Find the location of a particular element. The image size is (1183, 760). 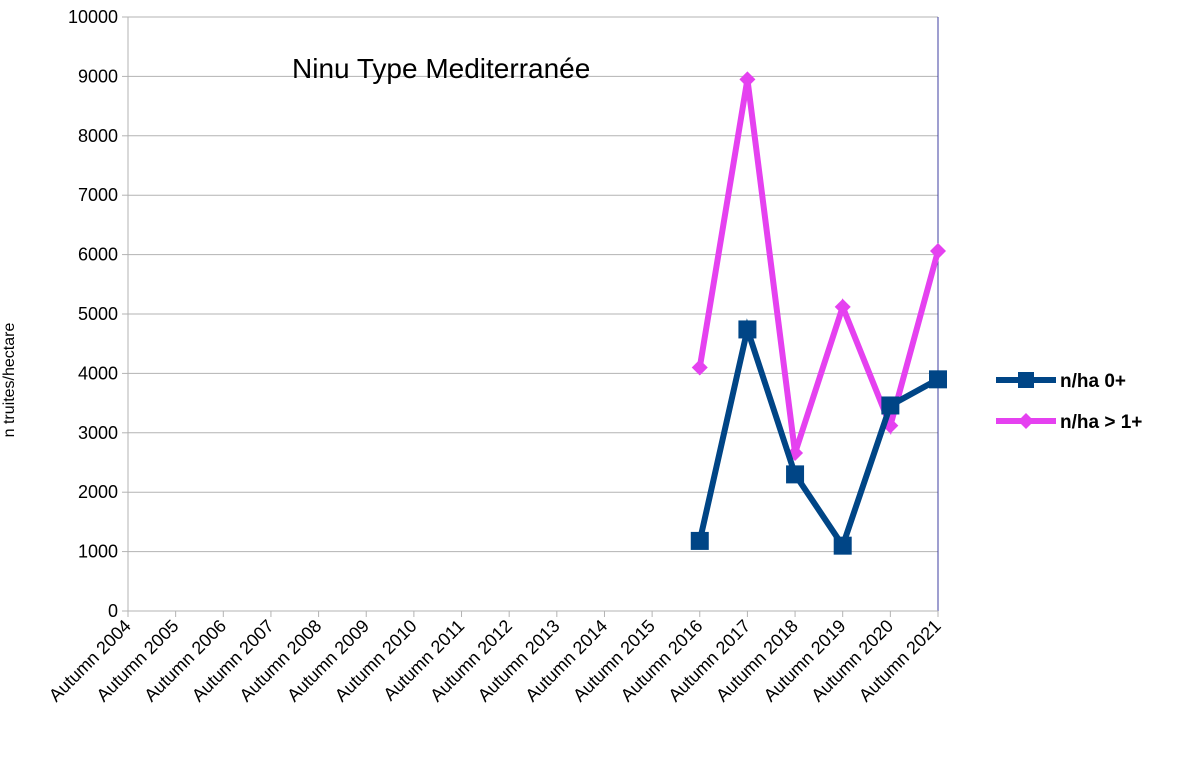

y-tick-label: 1000 is located at coordinates (98, 552).